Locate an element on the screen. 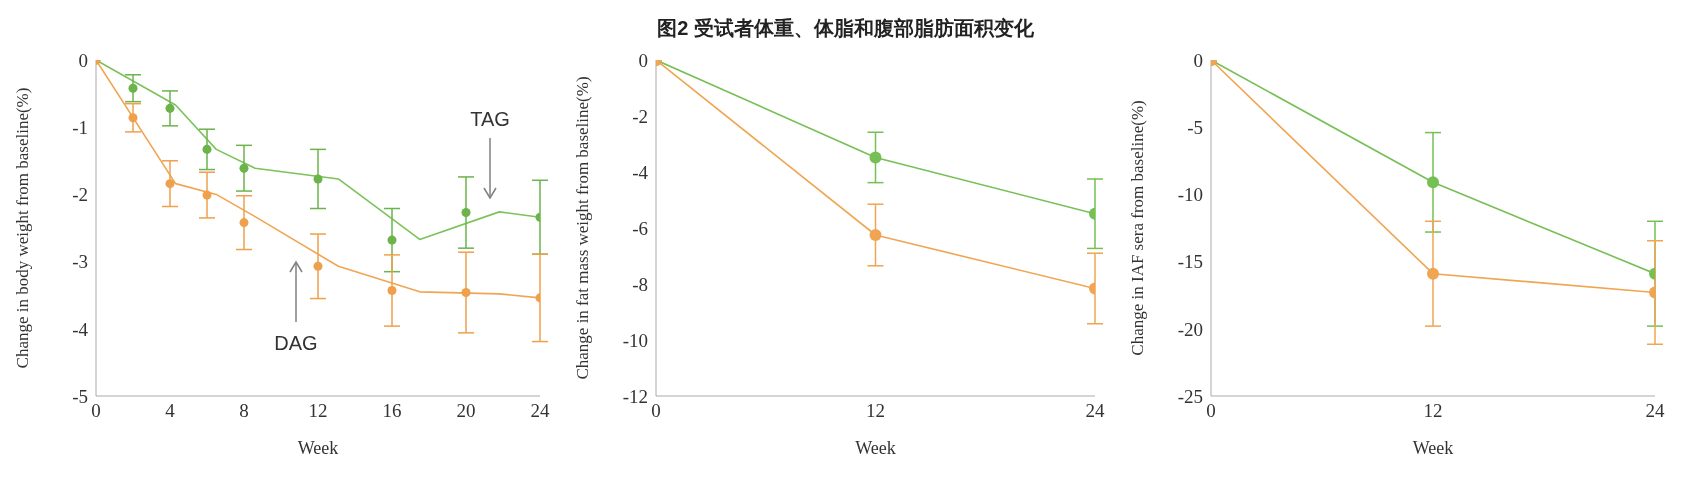  y-axis-title: Change in body weight from baseline(%) is located at coordinates (23, 228).